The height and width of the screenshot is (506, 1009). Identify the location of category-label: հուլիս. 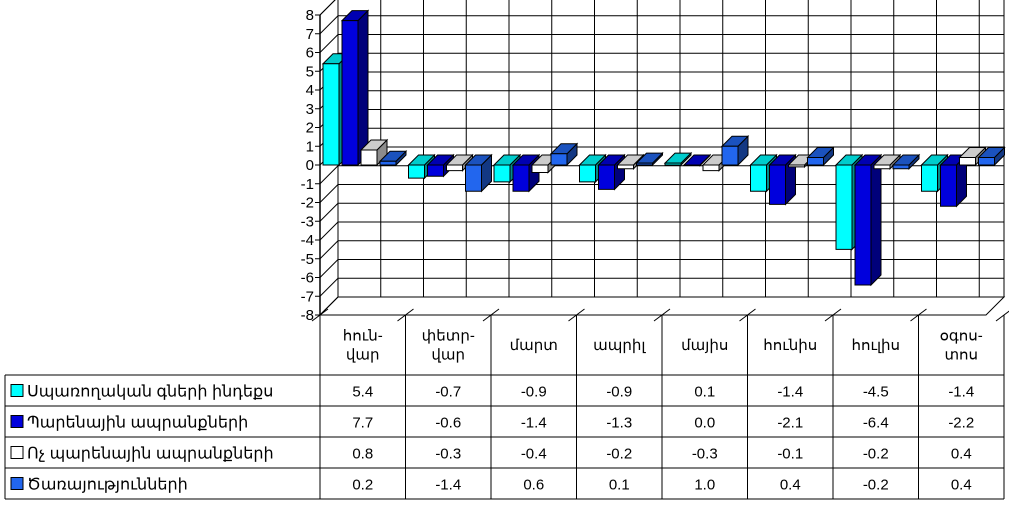
(875, 345).